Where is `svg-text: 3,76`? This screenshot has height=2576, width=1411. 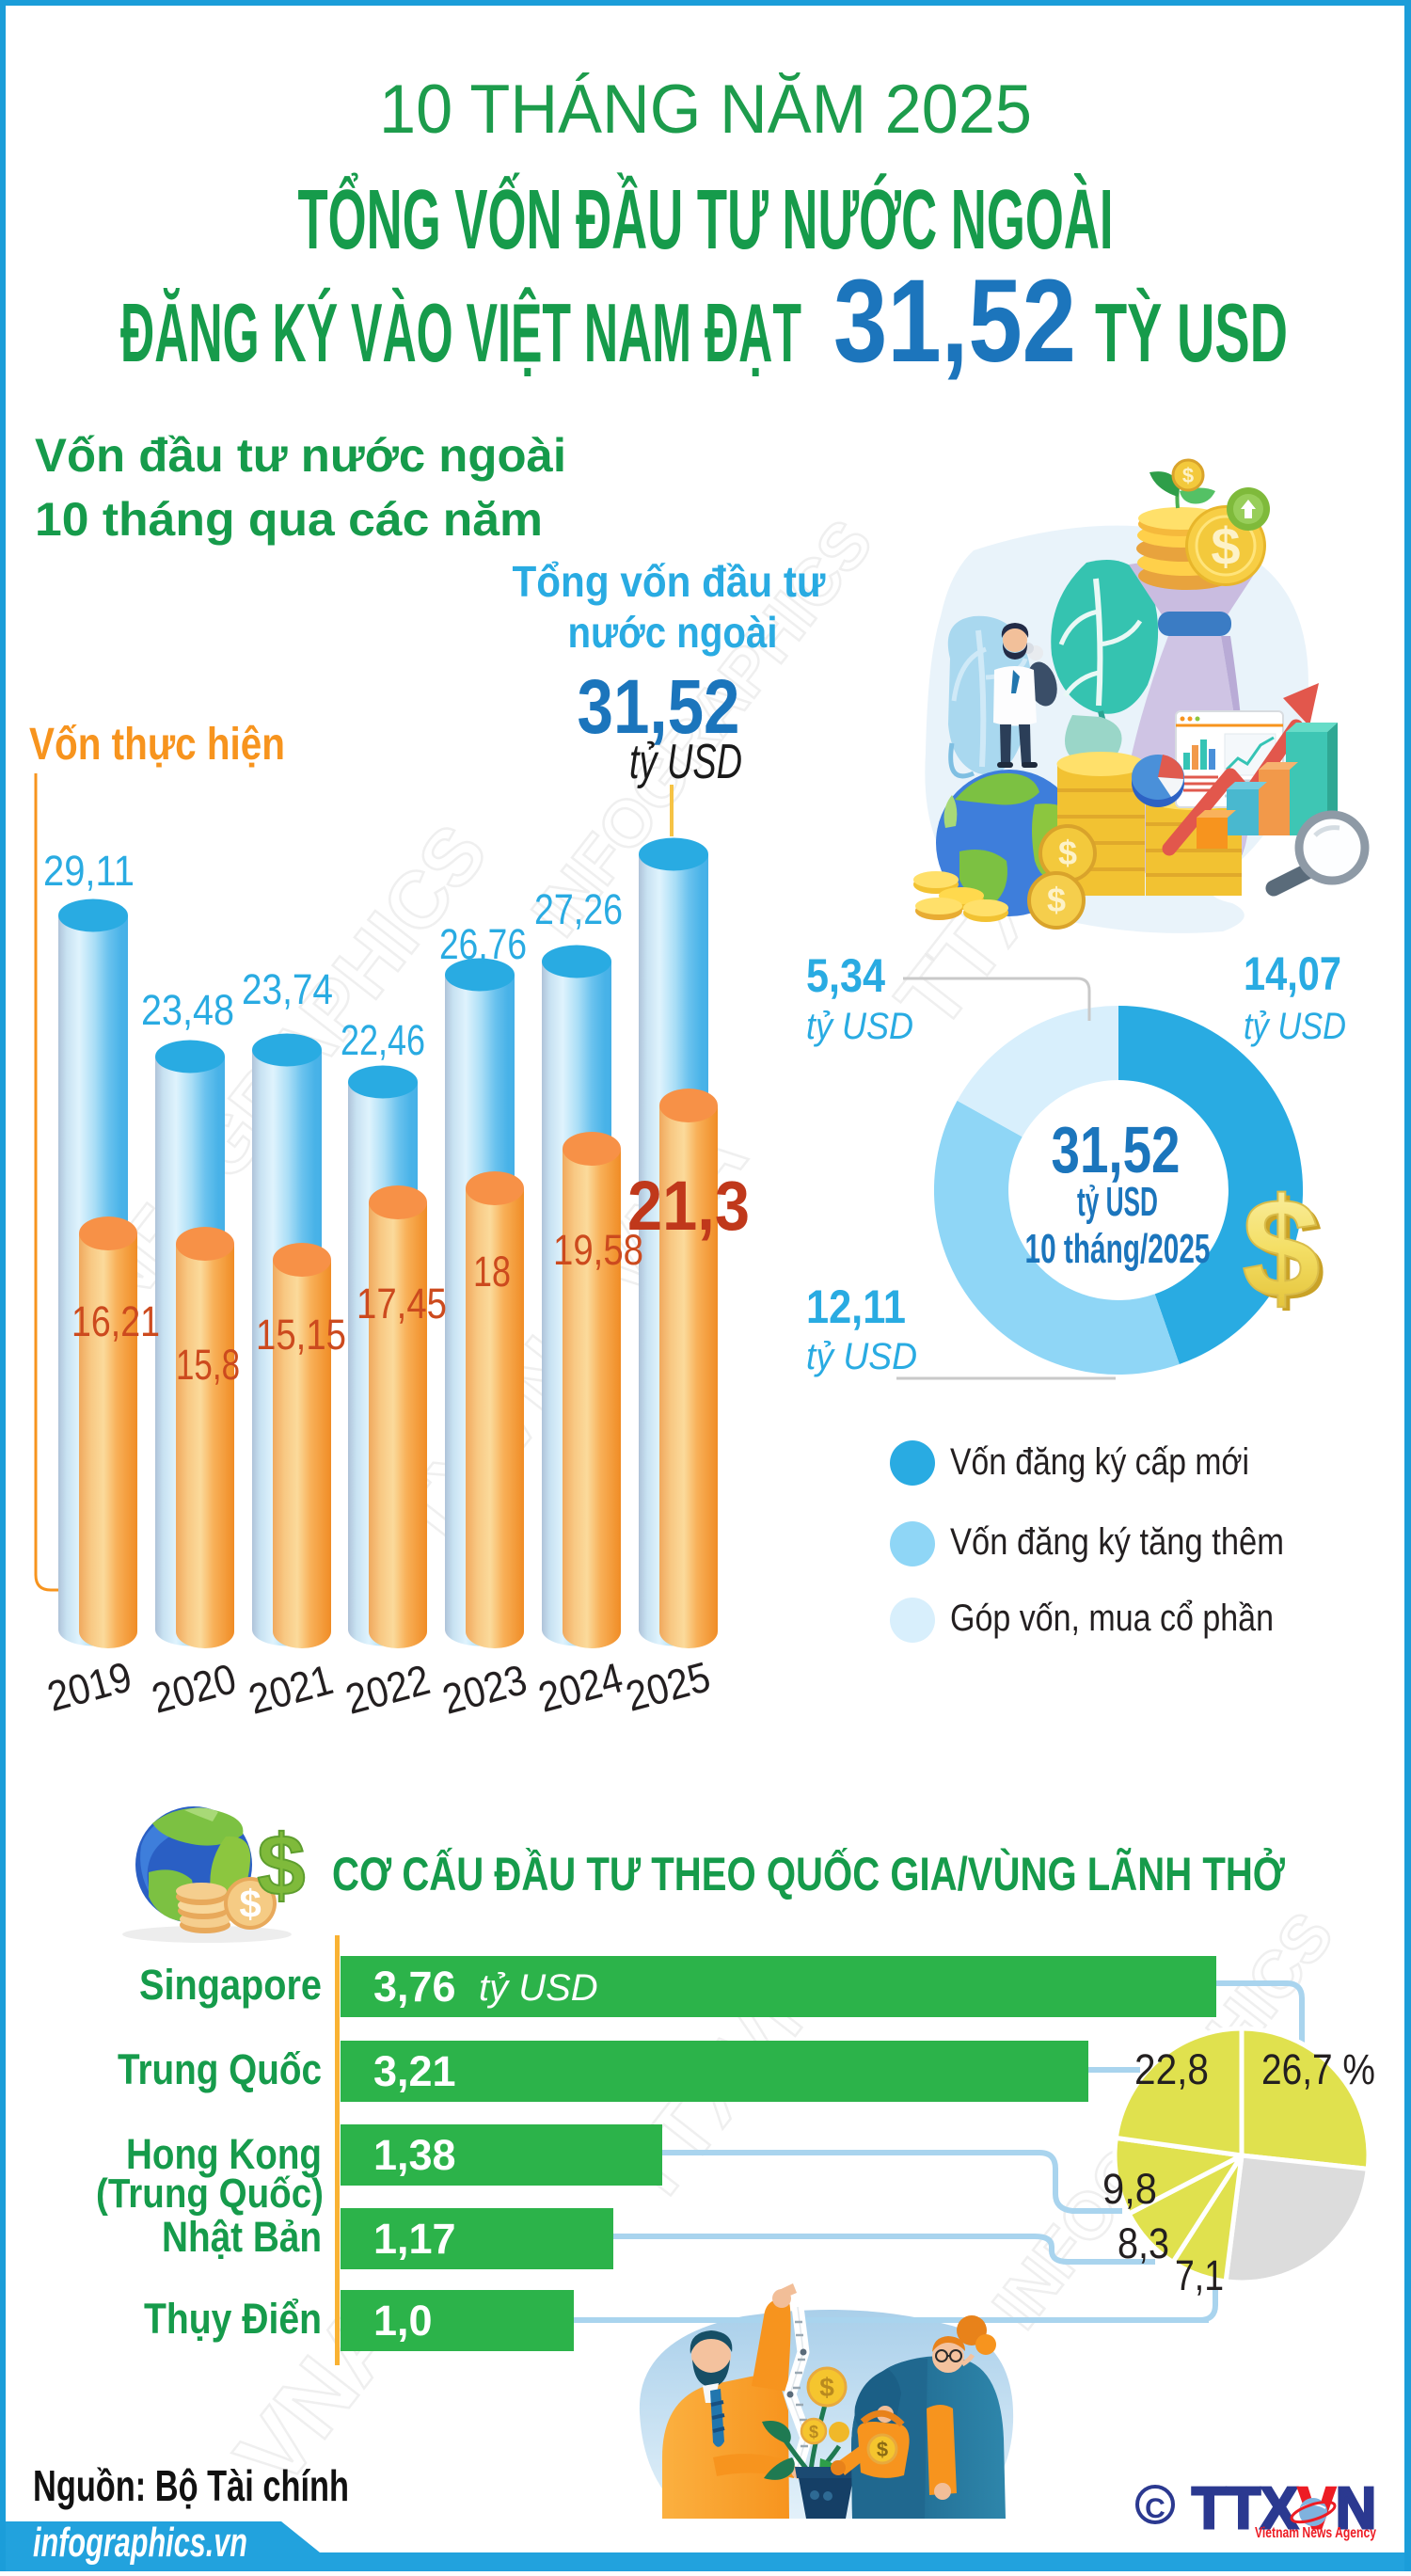
svg-text: 3,76 is located at coordinates (414, 1987).